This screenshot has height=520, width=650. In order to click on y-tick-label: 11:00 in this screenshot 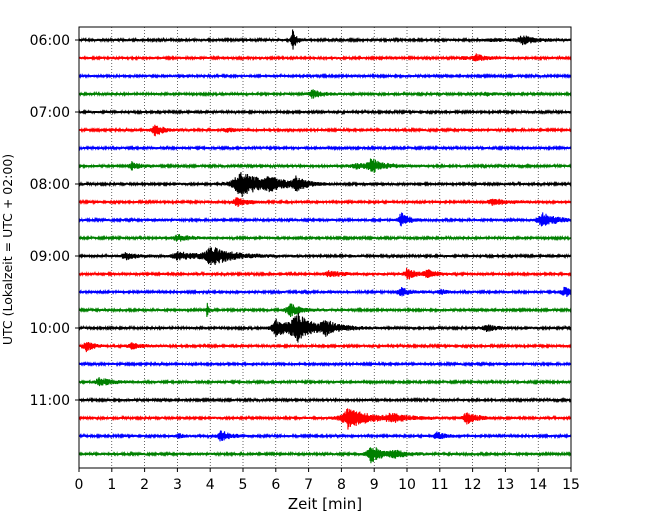, I will do `click(50, 401)`.